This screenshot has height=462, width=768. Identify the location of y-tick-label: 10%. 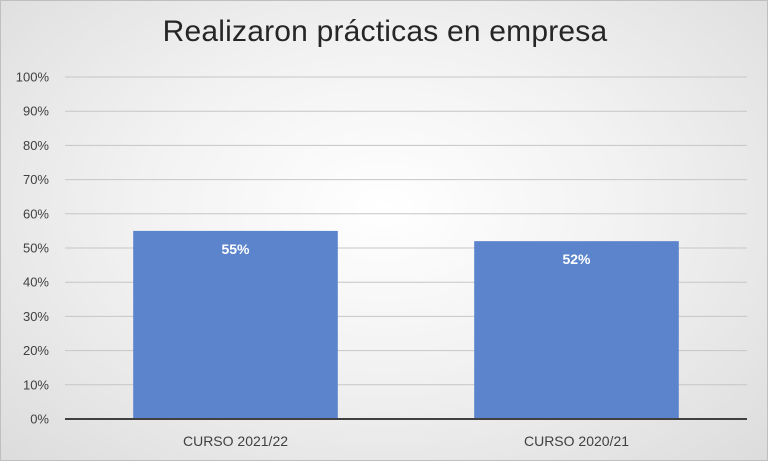
(36, 384).